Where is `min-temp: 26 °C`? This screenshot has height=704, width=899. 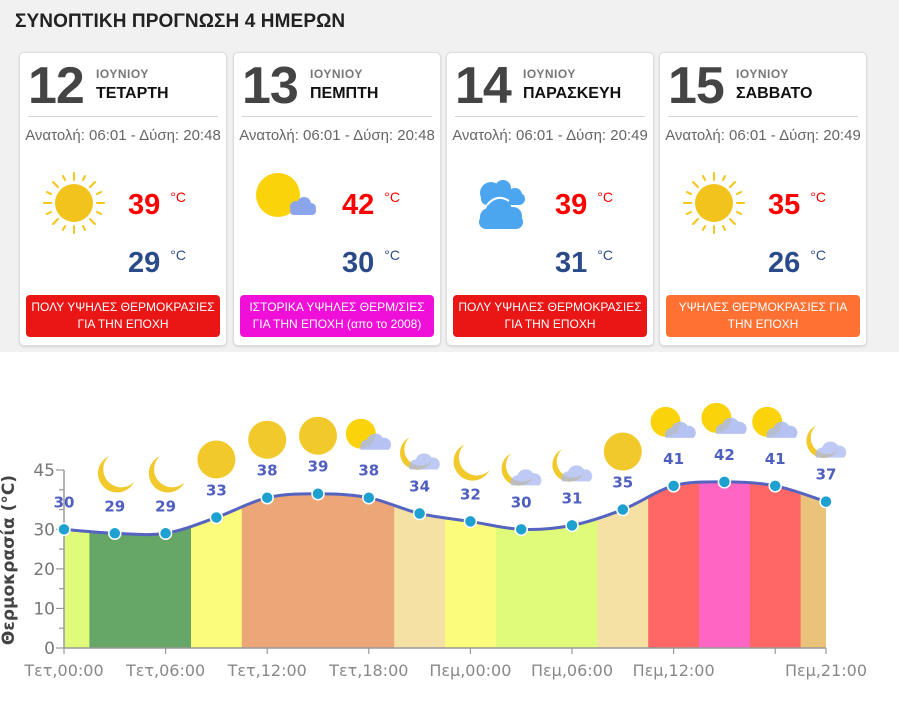 min-temp: 26 °C is located at coordinates (797, 263).